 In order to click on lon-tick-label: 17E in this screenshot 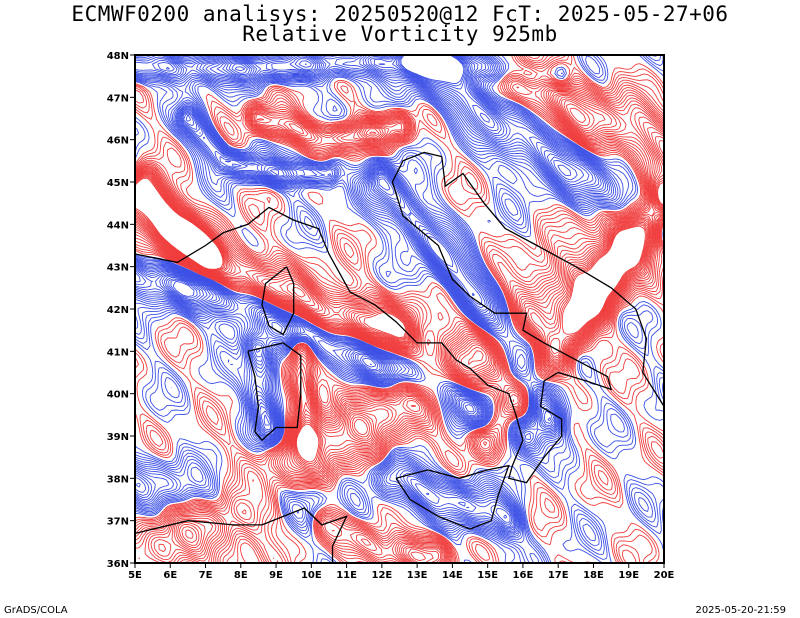, I will do `click(558, 575)`.